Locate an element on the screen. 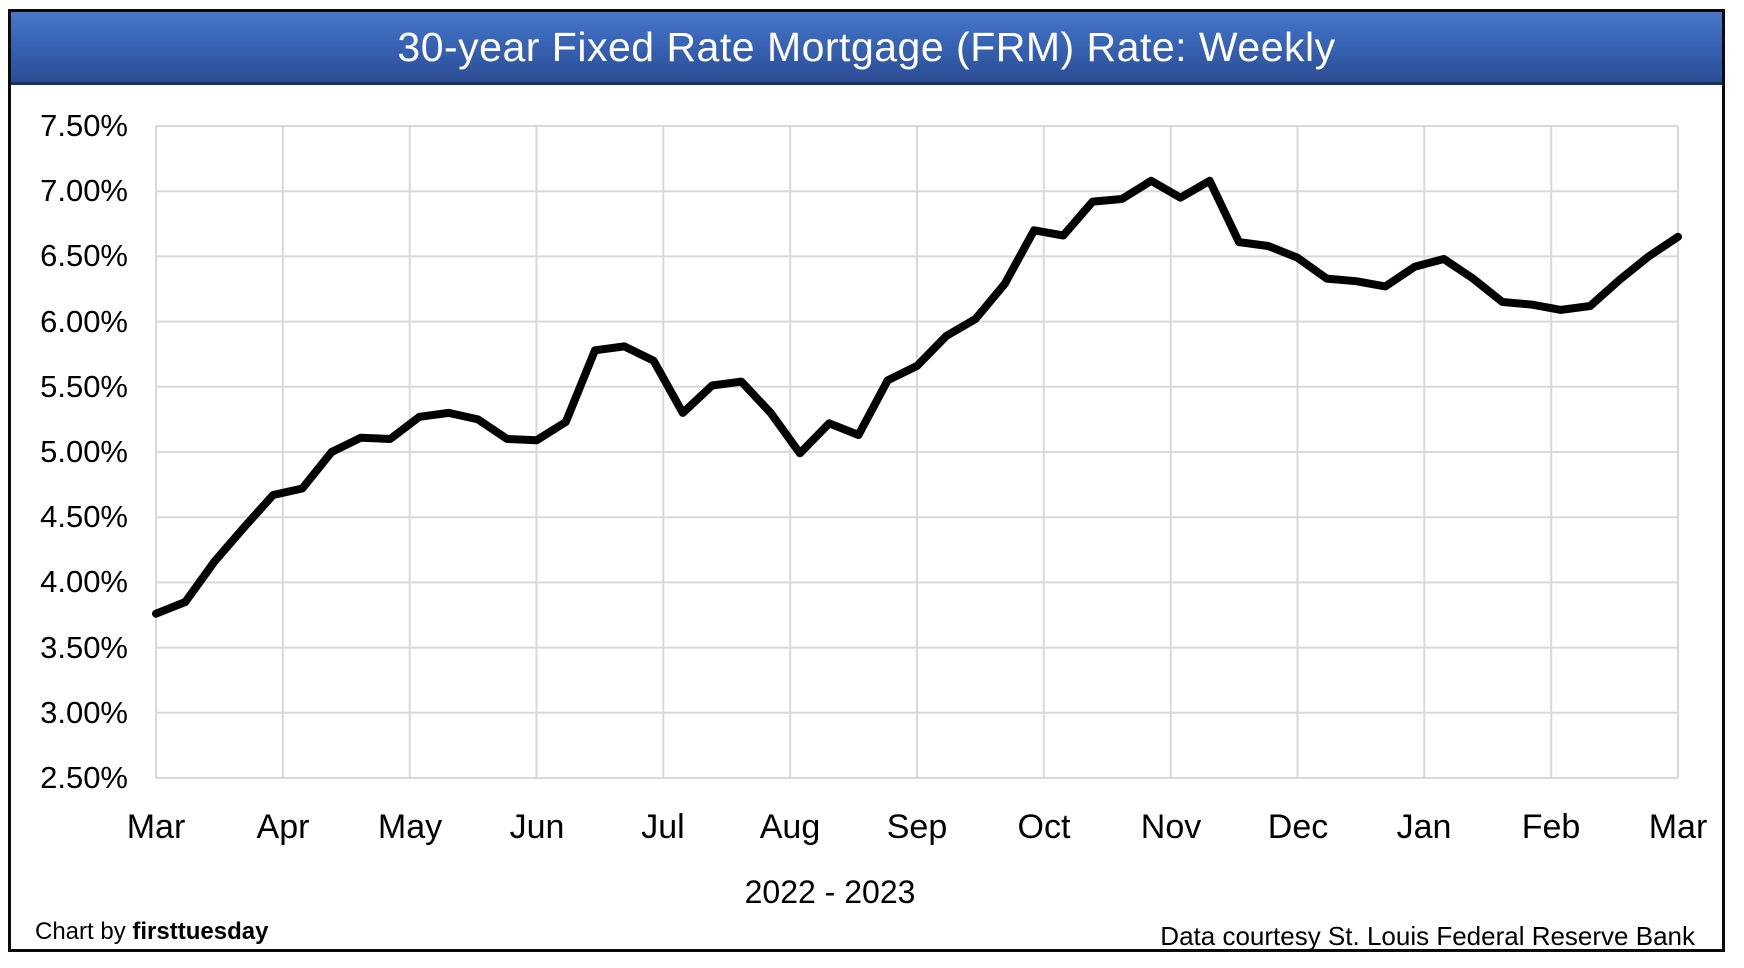  x-axis-tick-label: Feb is located at coordinates (1551, 827).